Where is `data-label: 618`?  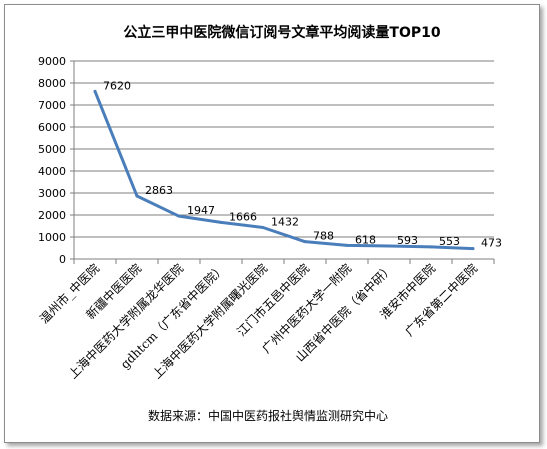
data-label: 618 is located at coordinates (365, 239).